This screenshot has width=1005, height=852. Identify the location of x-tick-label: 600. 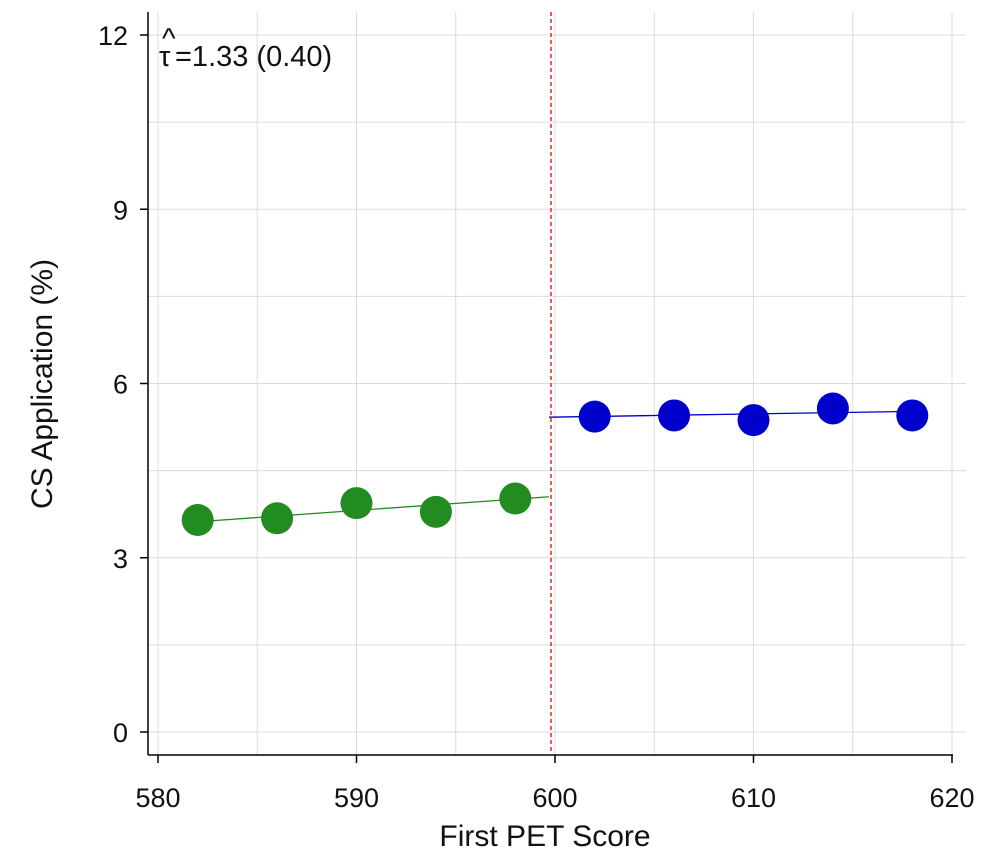
(554, 798).